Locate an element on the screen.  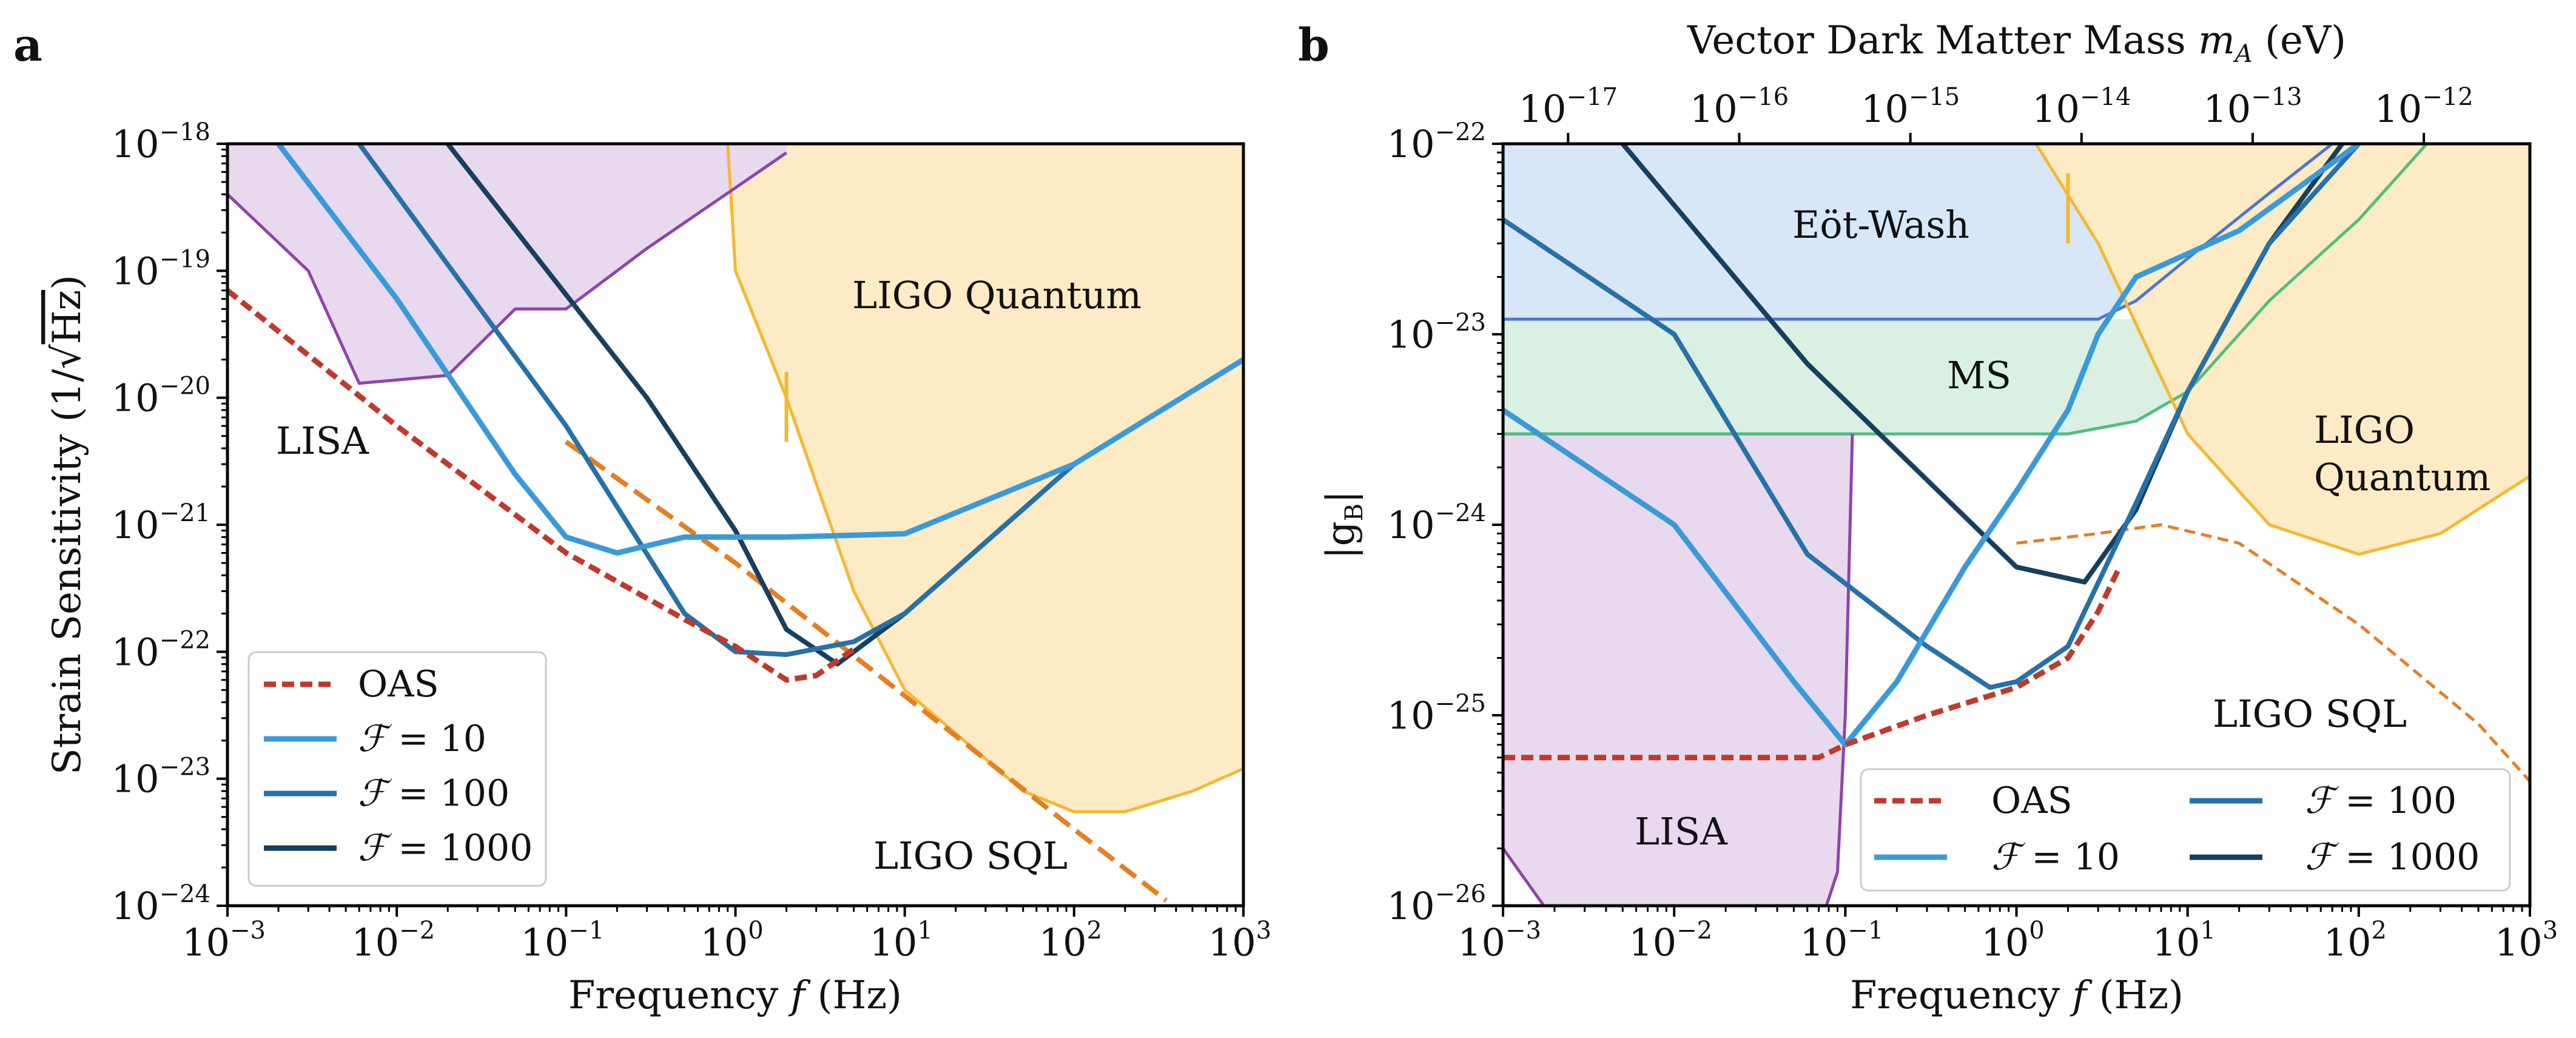
panel-a-label: a is located at coordinates (27, 45).